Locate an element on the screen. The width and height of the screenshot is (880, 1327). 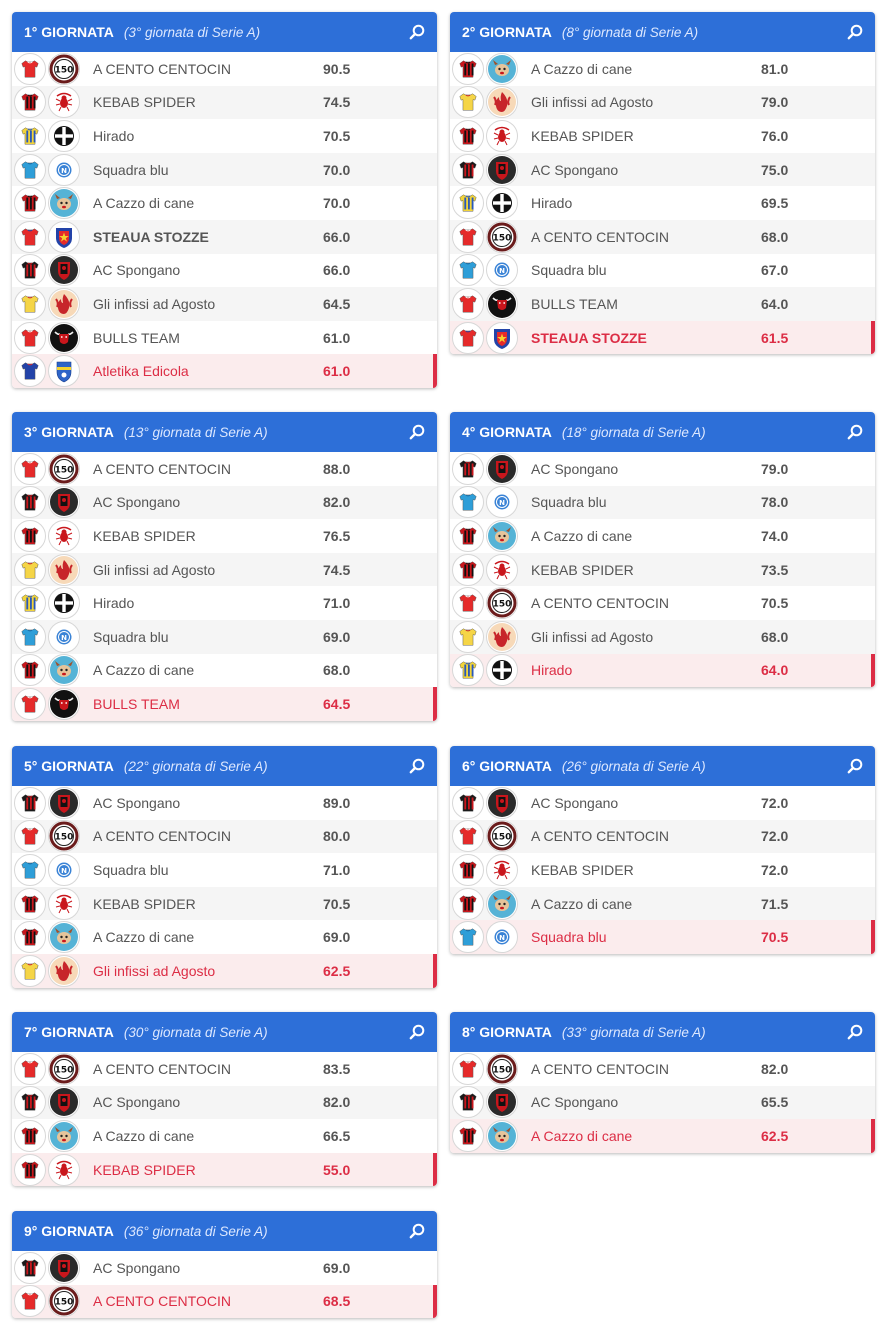
team-row: N Squadra blu 78.0 is located at coordinates (662, 502).